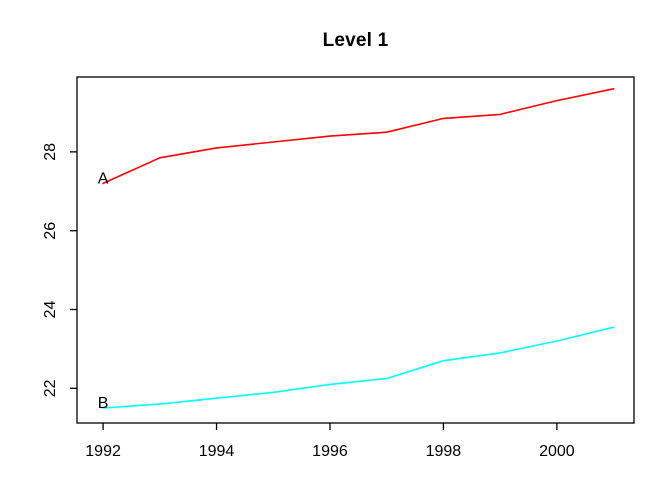 This screenshot has height=480, width=672. Describe the element at coordinates (557, 451) in the screenshot. I see `x-axis-tick-label-2000: 2000` at that location.